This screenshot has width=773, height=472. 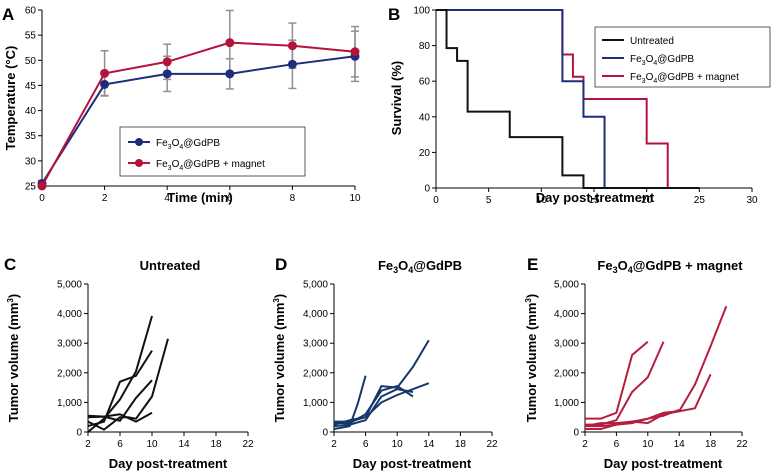 What do you see at coordinates (425, 46) in the screenshot?
I see `panel-b-ytick-label: 80` at bounding box center [425, 46].